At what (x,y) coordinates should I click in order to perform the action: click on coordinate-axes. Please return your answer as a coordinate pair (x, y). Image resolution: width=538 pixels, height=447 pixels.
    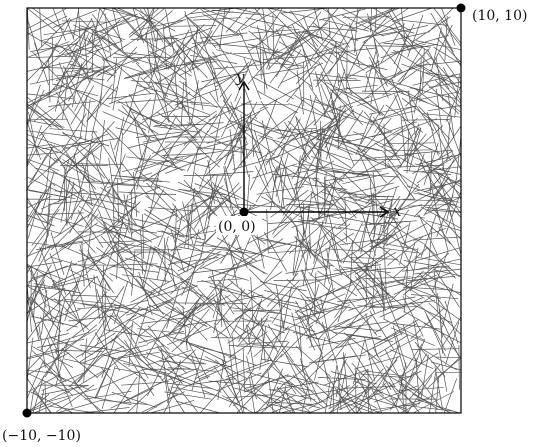
    Looking at the image, I should click on (314, 149).